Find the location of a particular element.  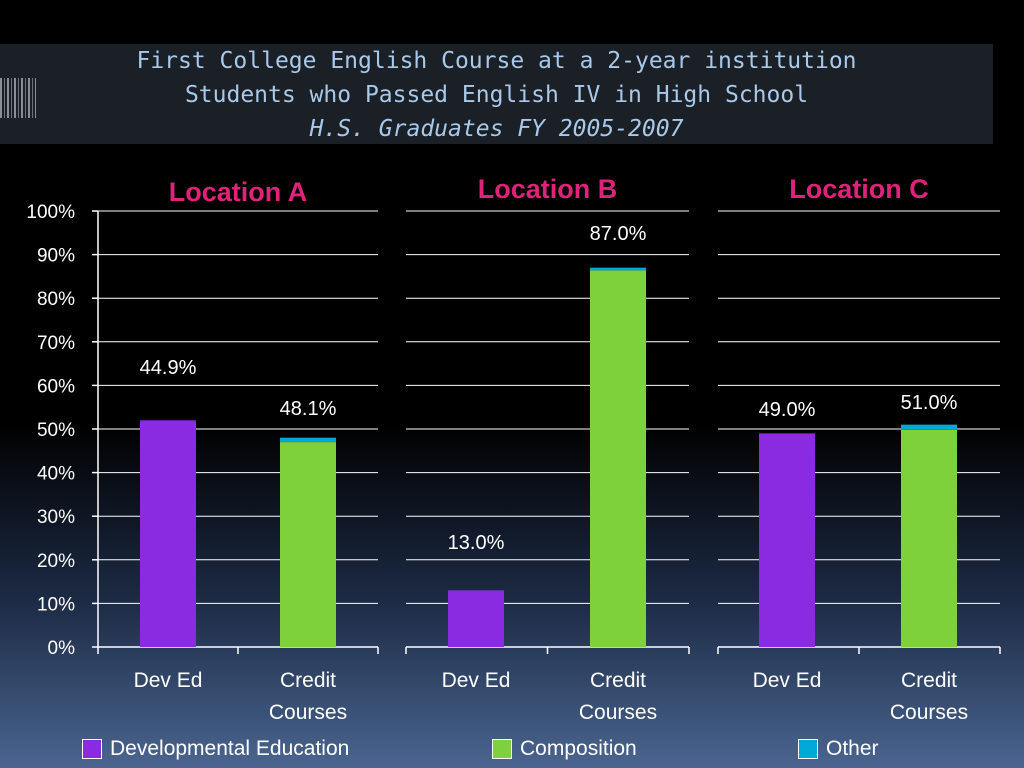

legend-swatch-dev-ed is located at coordinates (92, 749).